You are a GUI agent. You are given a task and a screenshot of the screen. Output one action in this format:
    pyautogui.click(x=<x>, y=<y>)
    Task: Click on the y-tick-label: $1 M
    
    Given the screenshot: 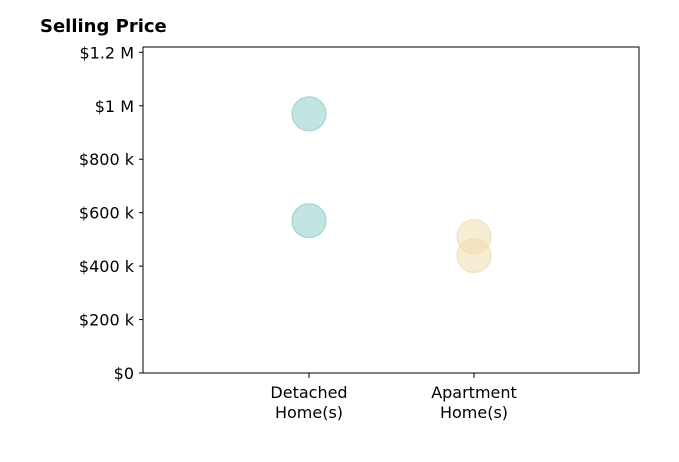 What is the action you would take?
    pyautogui.click(x=114, y=106)
    